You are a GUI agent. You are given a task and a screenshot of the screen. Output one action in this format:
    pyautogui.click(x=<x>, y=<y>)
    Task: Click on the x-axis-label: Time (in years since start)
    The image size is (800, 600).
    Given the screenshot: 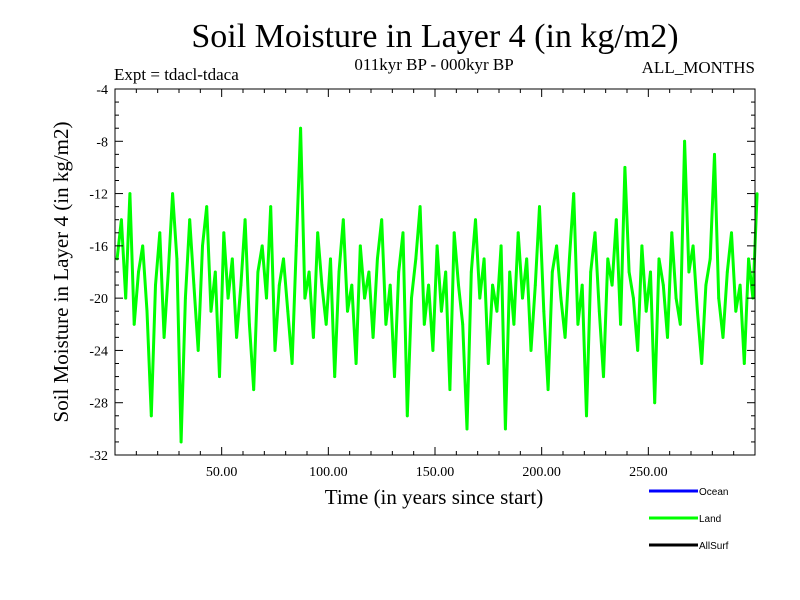 What is the action you would take?
    pyautogui.click(x=434, y=497)
    